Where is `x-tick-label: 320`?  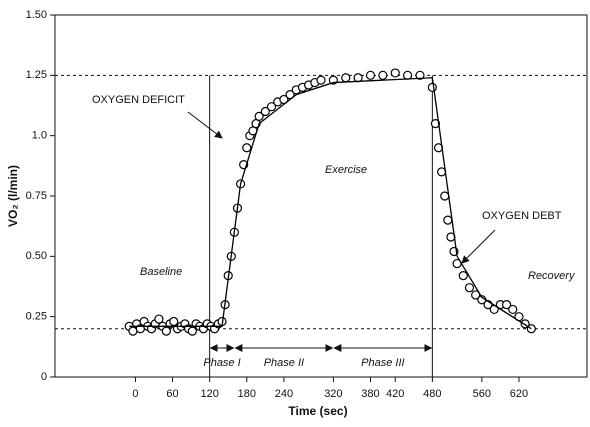 x-tick-label: 320 is located at coordinates (333, 394).